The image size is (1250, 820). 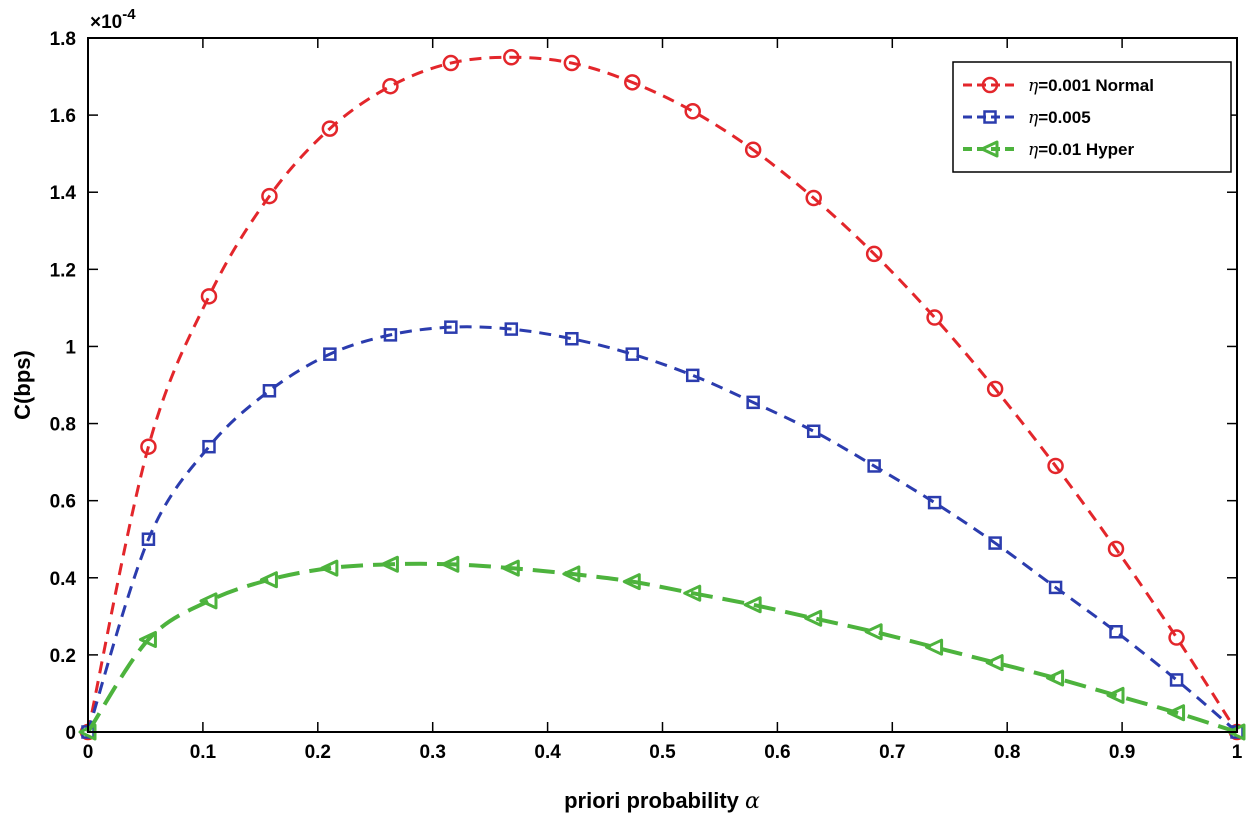 I want to click on y-axis-title: C(bps), so click(x=22, y=385).